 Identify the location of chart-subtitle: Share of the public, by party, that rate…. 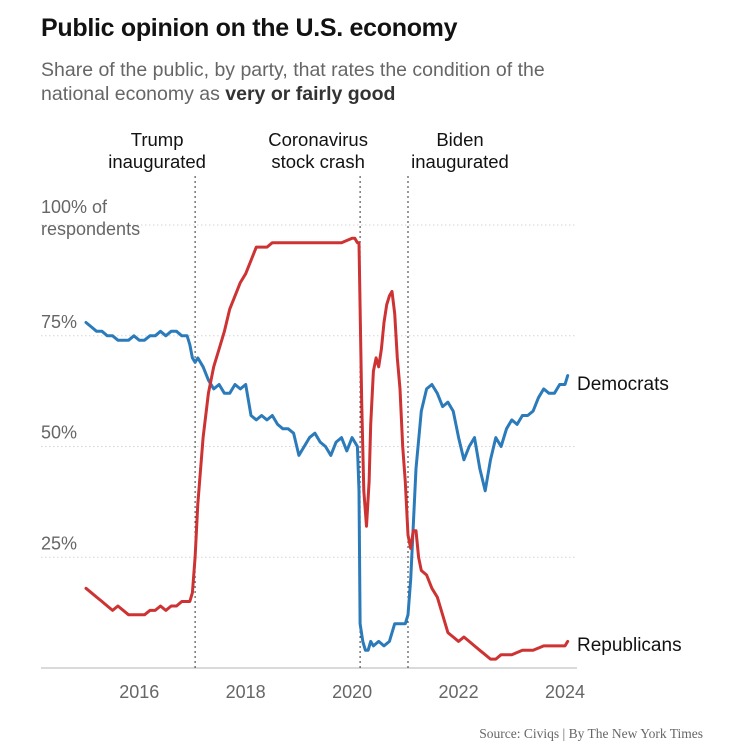
(321, 82).